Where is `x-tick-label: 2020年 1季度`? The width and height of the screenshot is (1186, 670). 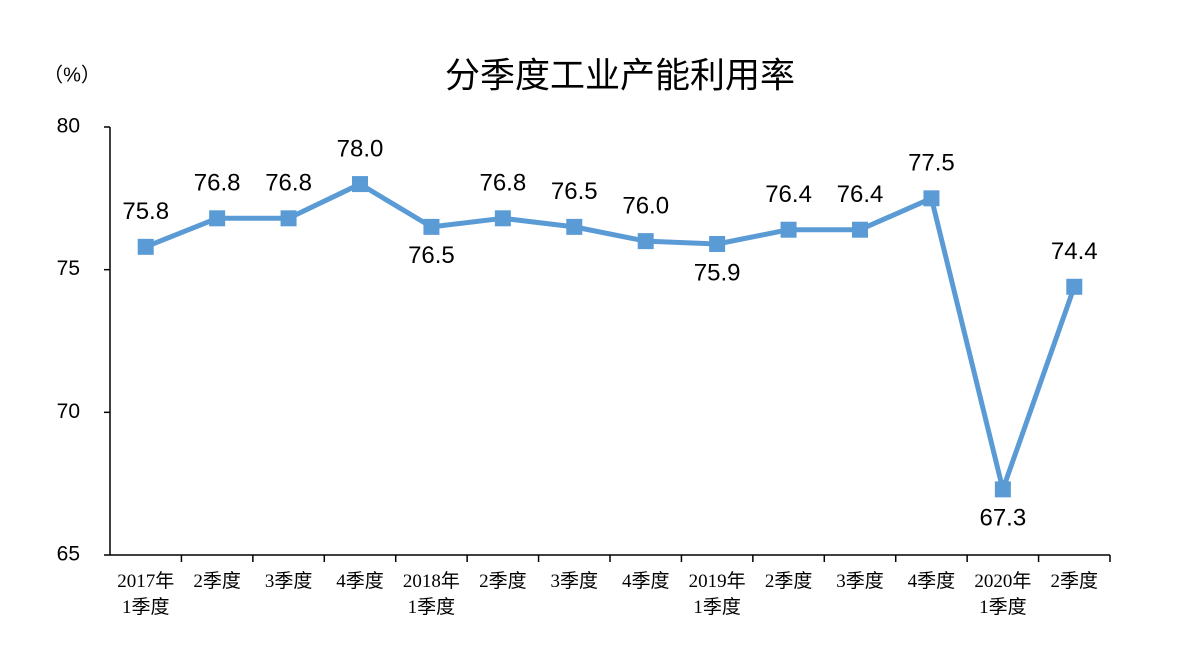 x-tick-label: 2020年 1季度 is located at coordinates (1002, 594).